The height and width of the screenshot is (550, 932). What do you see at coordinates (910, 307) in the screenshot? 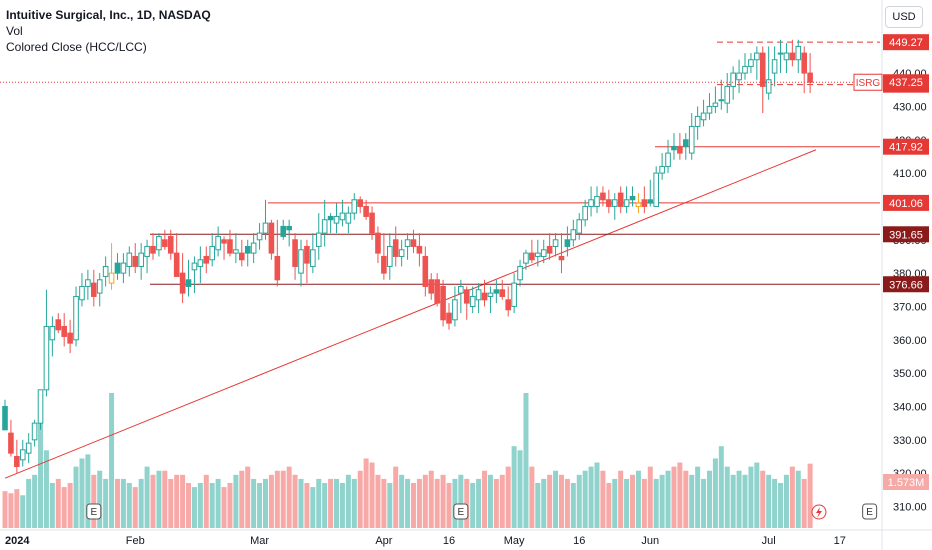
I see `y-tick-label: 370.00` at bounding box center [910, 307].